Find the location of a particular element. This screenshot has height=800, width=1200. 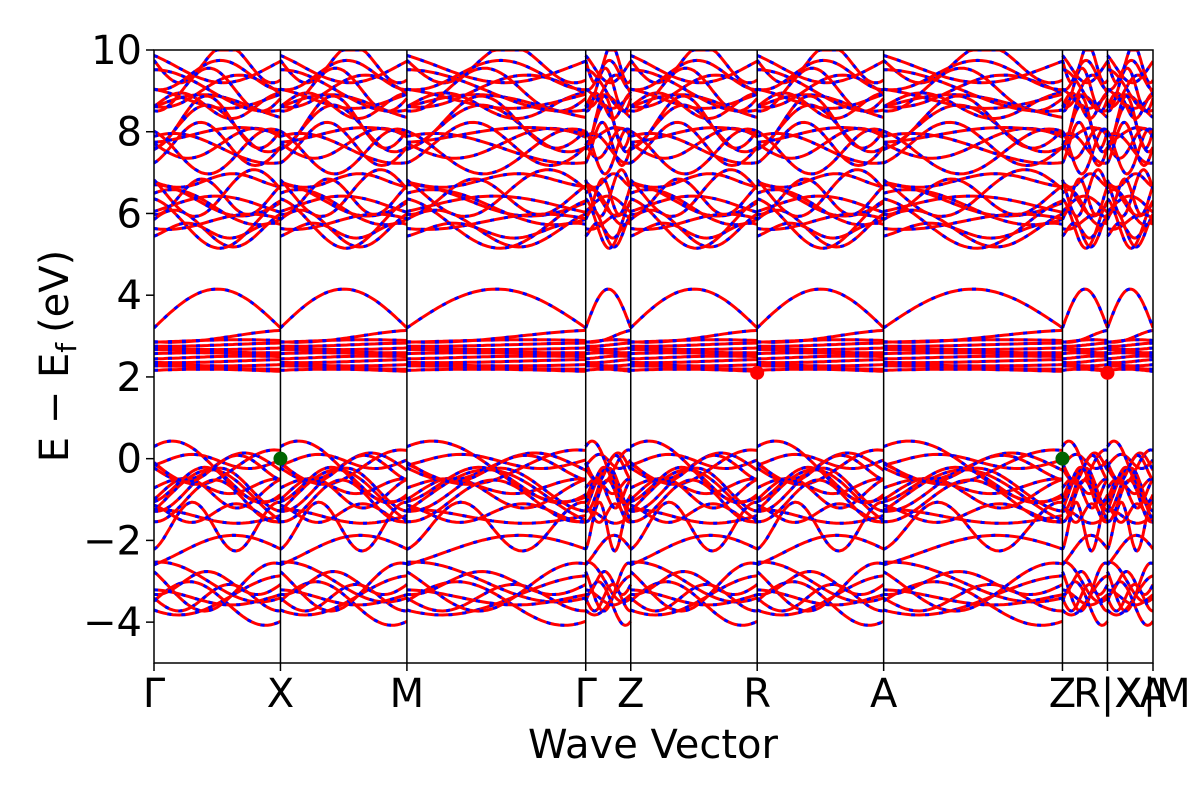

x-tick-label: X is located at coordinates (280, 694).